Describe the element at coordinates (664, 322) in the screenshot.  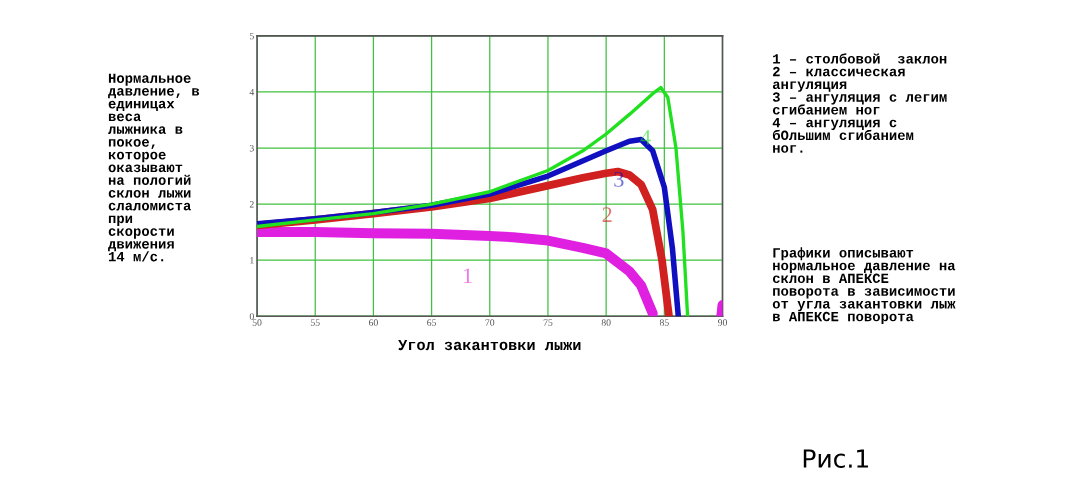
I see `x-tick-label: 85` at that location.